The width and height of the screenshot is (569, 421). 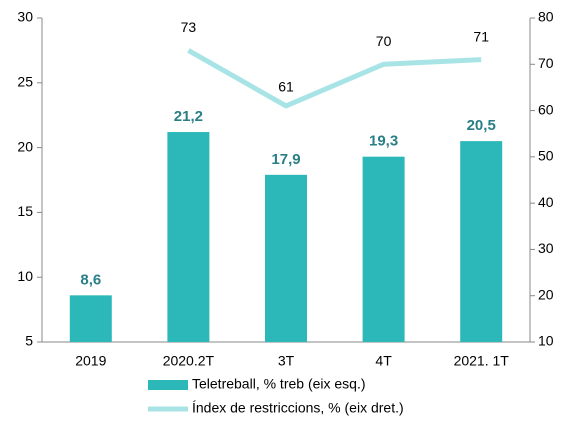 What do you see at coordinates (546, 63) in the screenshot?
I see `y2-tick-label: 70` at bounding box center [546, 63].